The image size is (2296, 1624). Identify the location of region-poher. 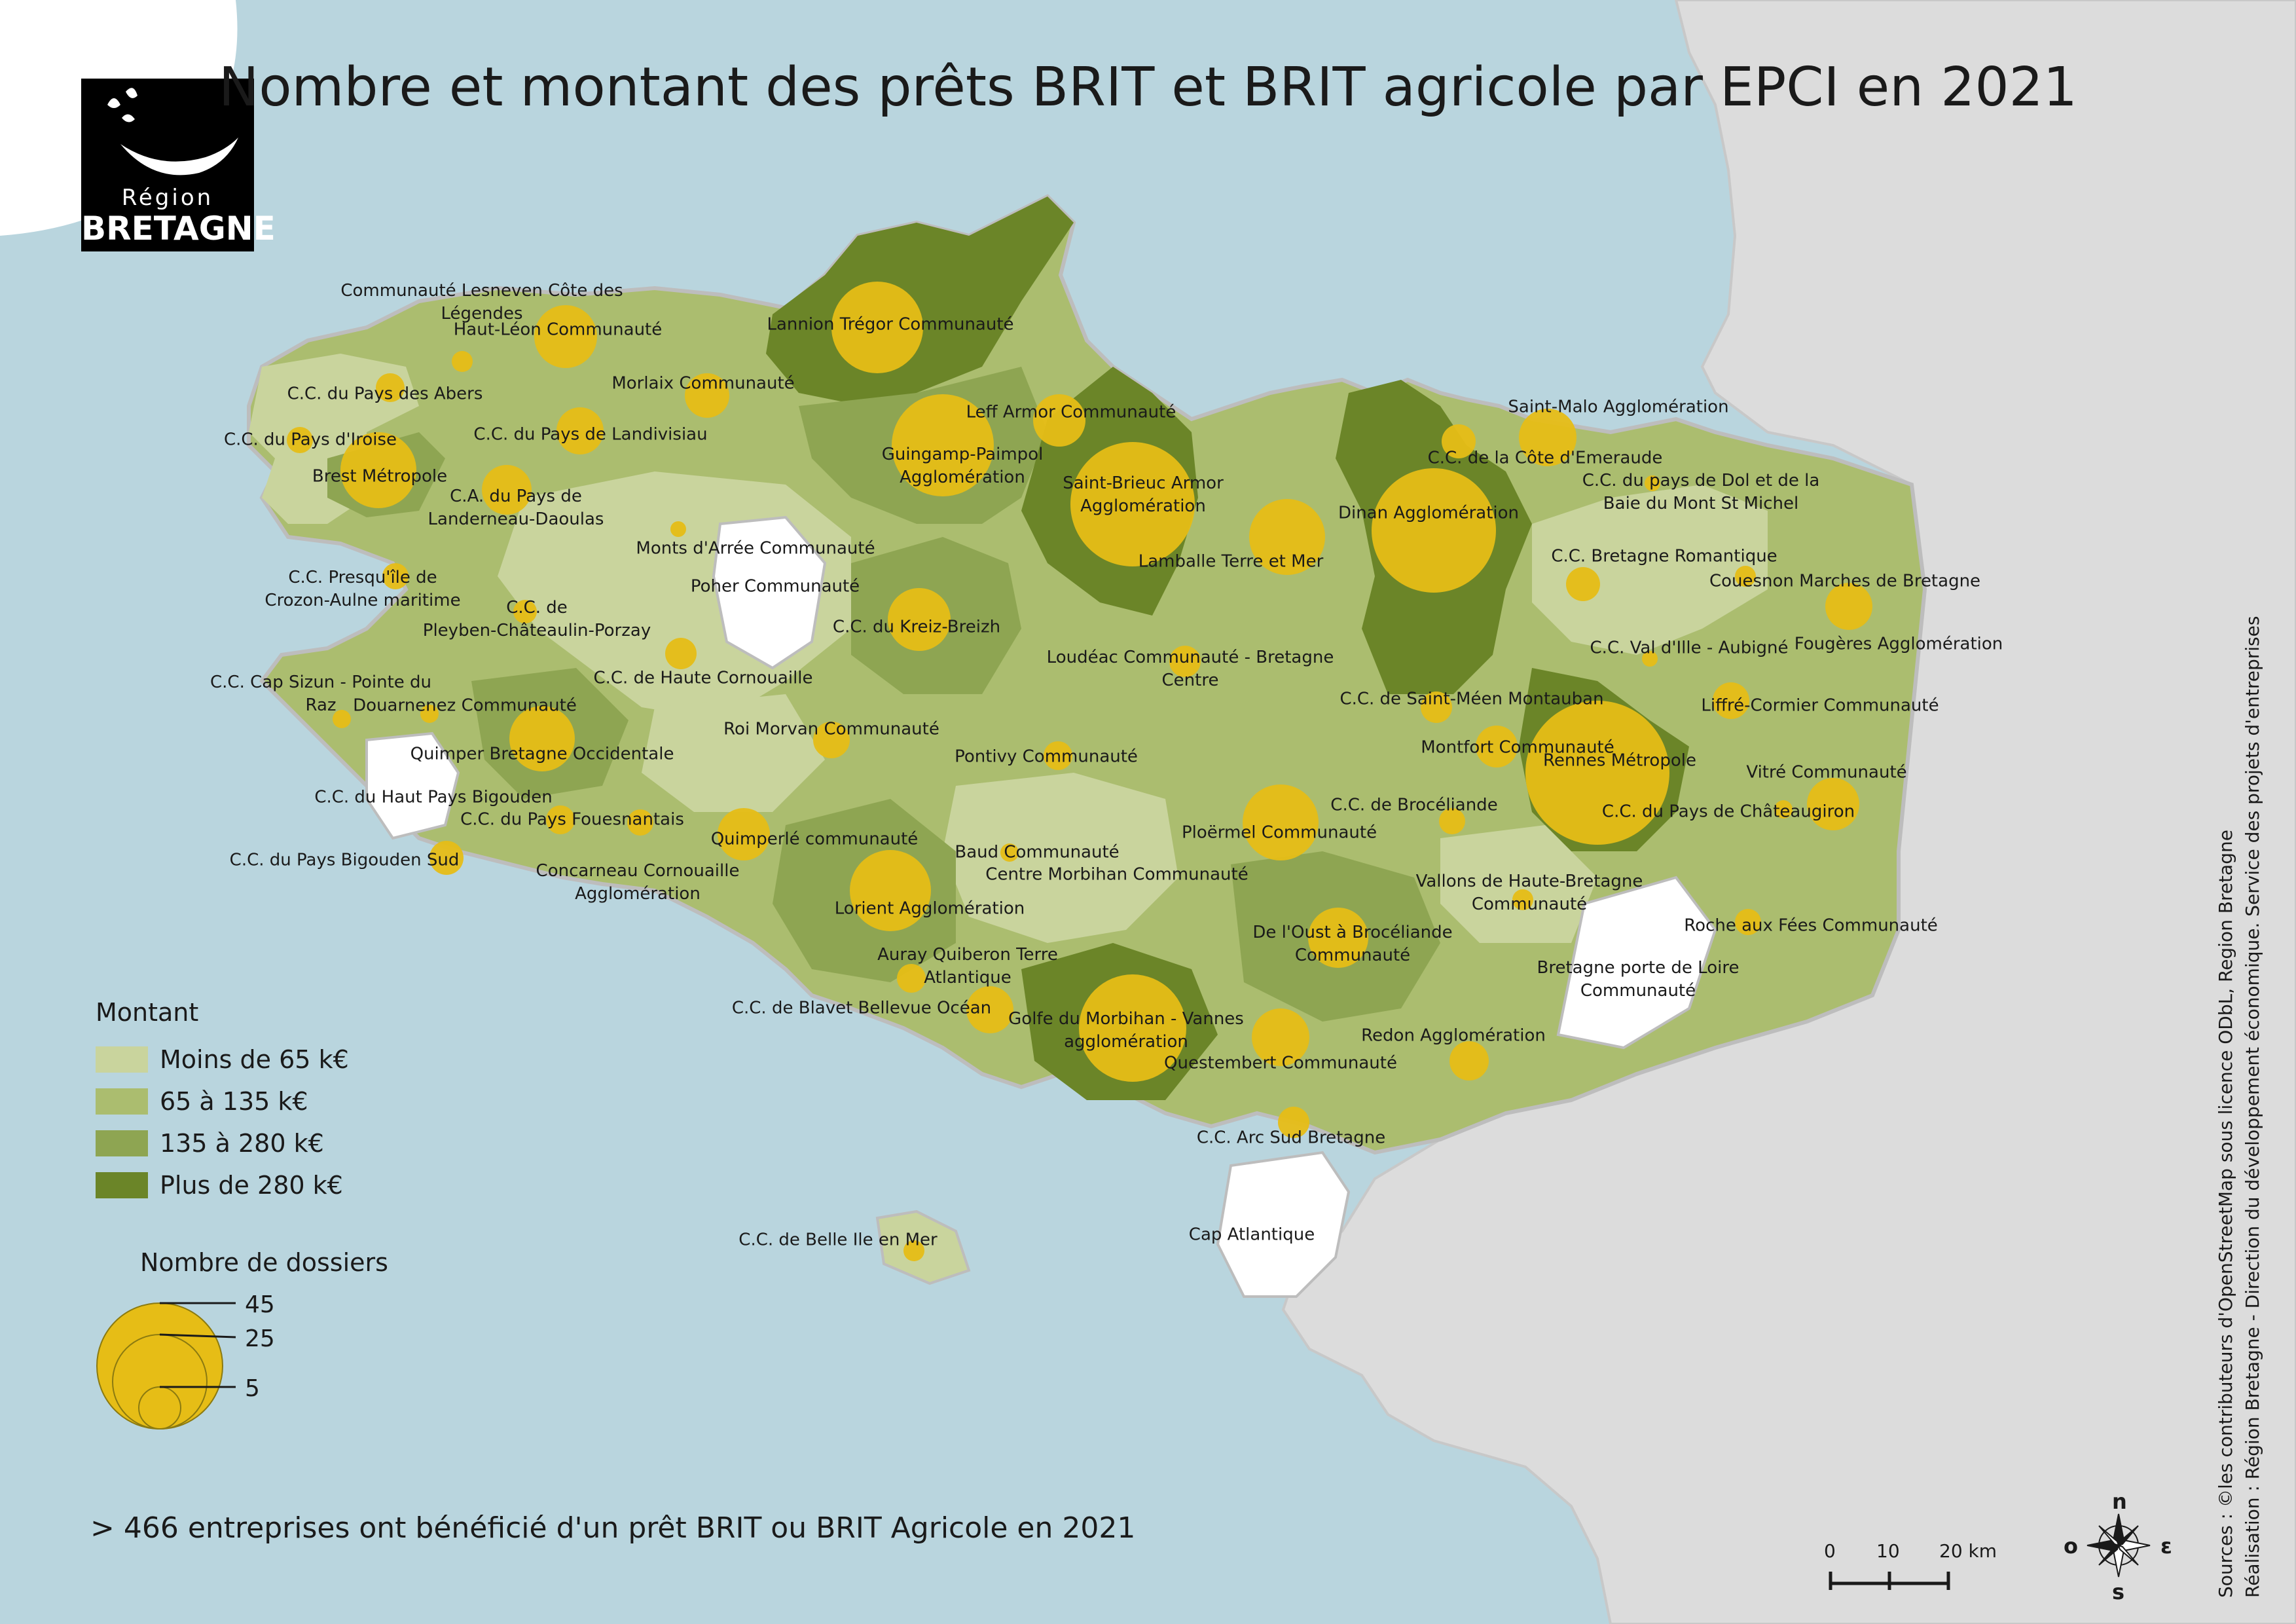
(769, 592).